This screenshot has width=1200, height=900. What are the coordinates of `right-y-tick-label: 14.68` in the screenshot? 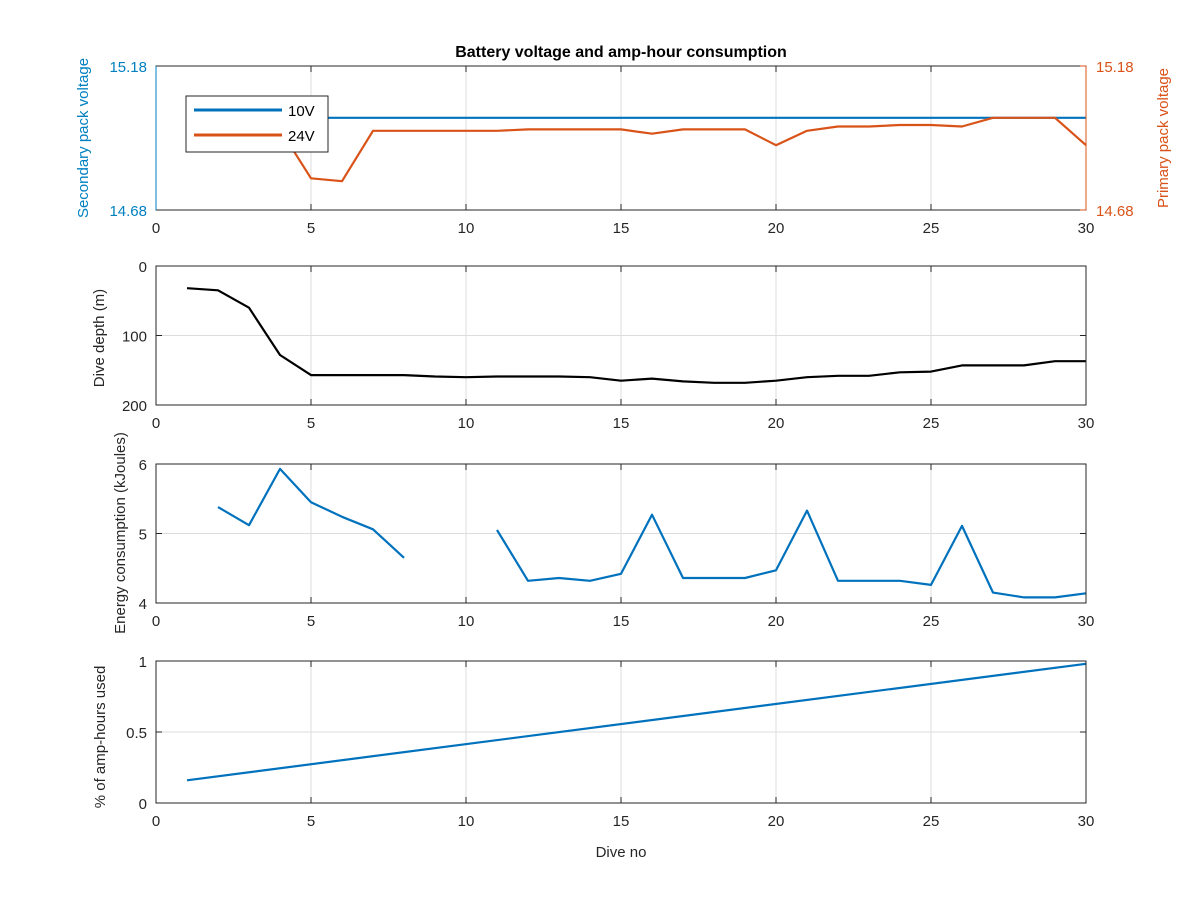 It's located at (1115, 211).